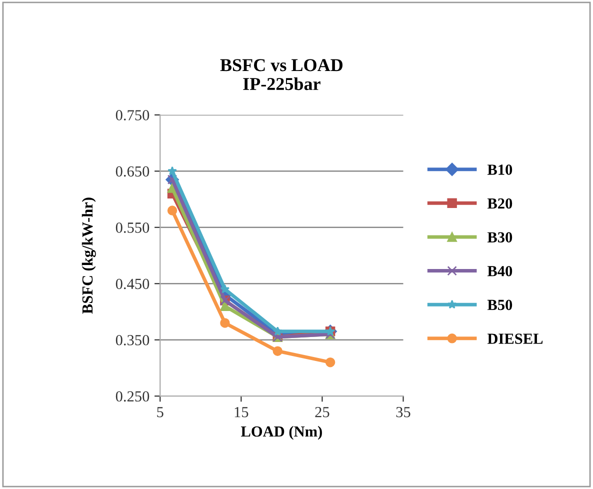  What do you see at coordinates (133, 115) in the screenshot?
I see `y-tick-label: 0.750` at bounding box center [133, 115].